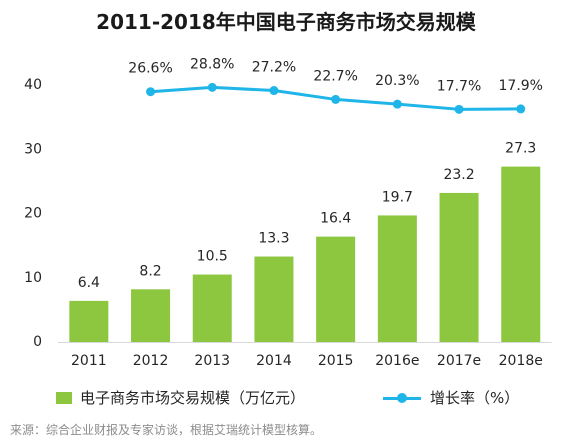 The image size is (572, 446). Describe the element at coordinates (390, 81) in the screenshot. I see `growth-rate-value: 20.3` at that location.